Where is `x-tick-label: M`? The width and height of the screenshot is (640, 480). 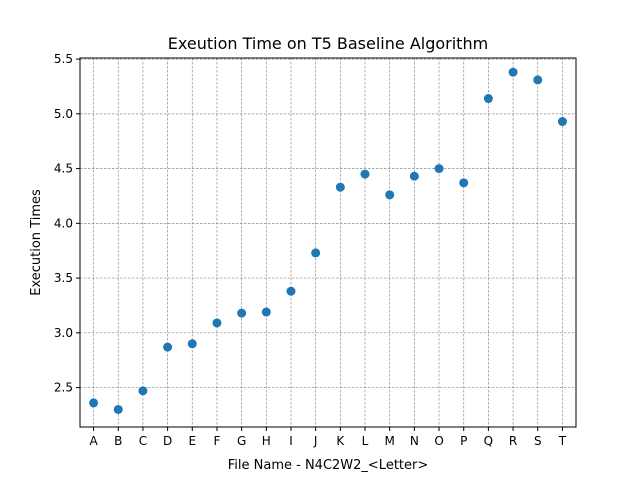
x-tick-label: M is located at coordinates (390, 441).